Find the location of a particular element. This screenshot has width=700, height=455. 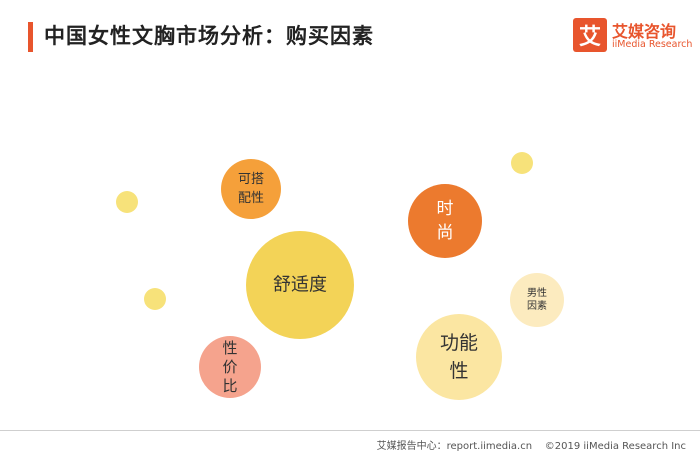

logo-name-en: iiMedia Research is located at coordinates (652, 44).